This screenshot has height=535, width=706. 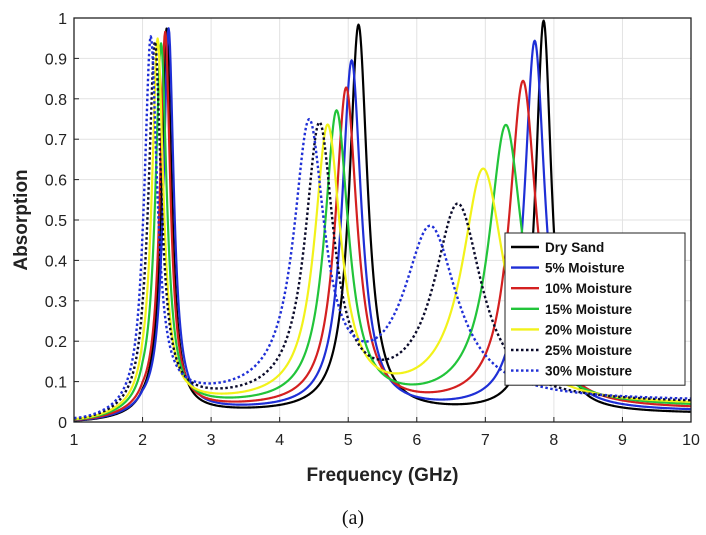 What do you see at coordinates (589, 329) in the screenshot?
I see `legend-label: 20% Moisture` at bounding box center [589, 329].